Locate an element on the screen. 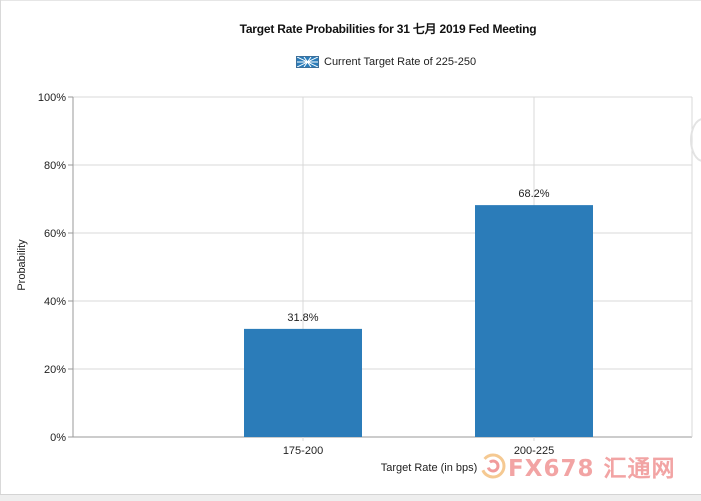 The width and height of the screenshot is (701, 501). legend: Current Target Rate of 225-250 is located at coordinates (386, 62).